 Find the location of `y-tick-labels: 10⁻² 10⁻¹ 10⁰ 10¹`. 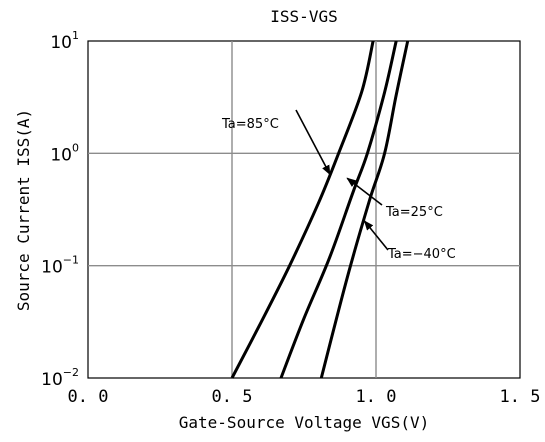

y-tick-labels: 10⁻² 10⁻¹ 10⁰ 10¹ is located at coordinates (60, 209).